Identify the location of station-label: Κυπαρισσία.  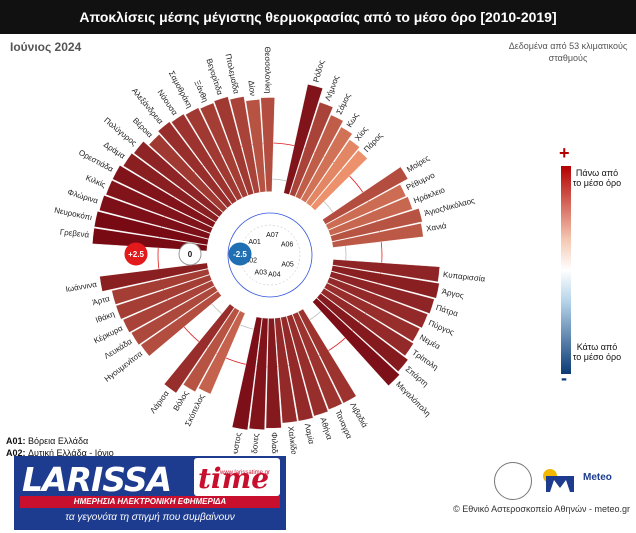
(464, 277).